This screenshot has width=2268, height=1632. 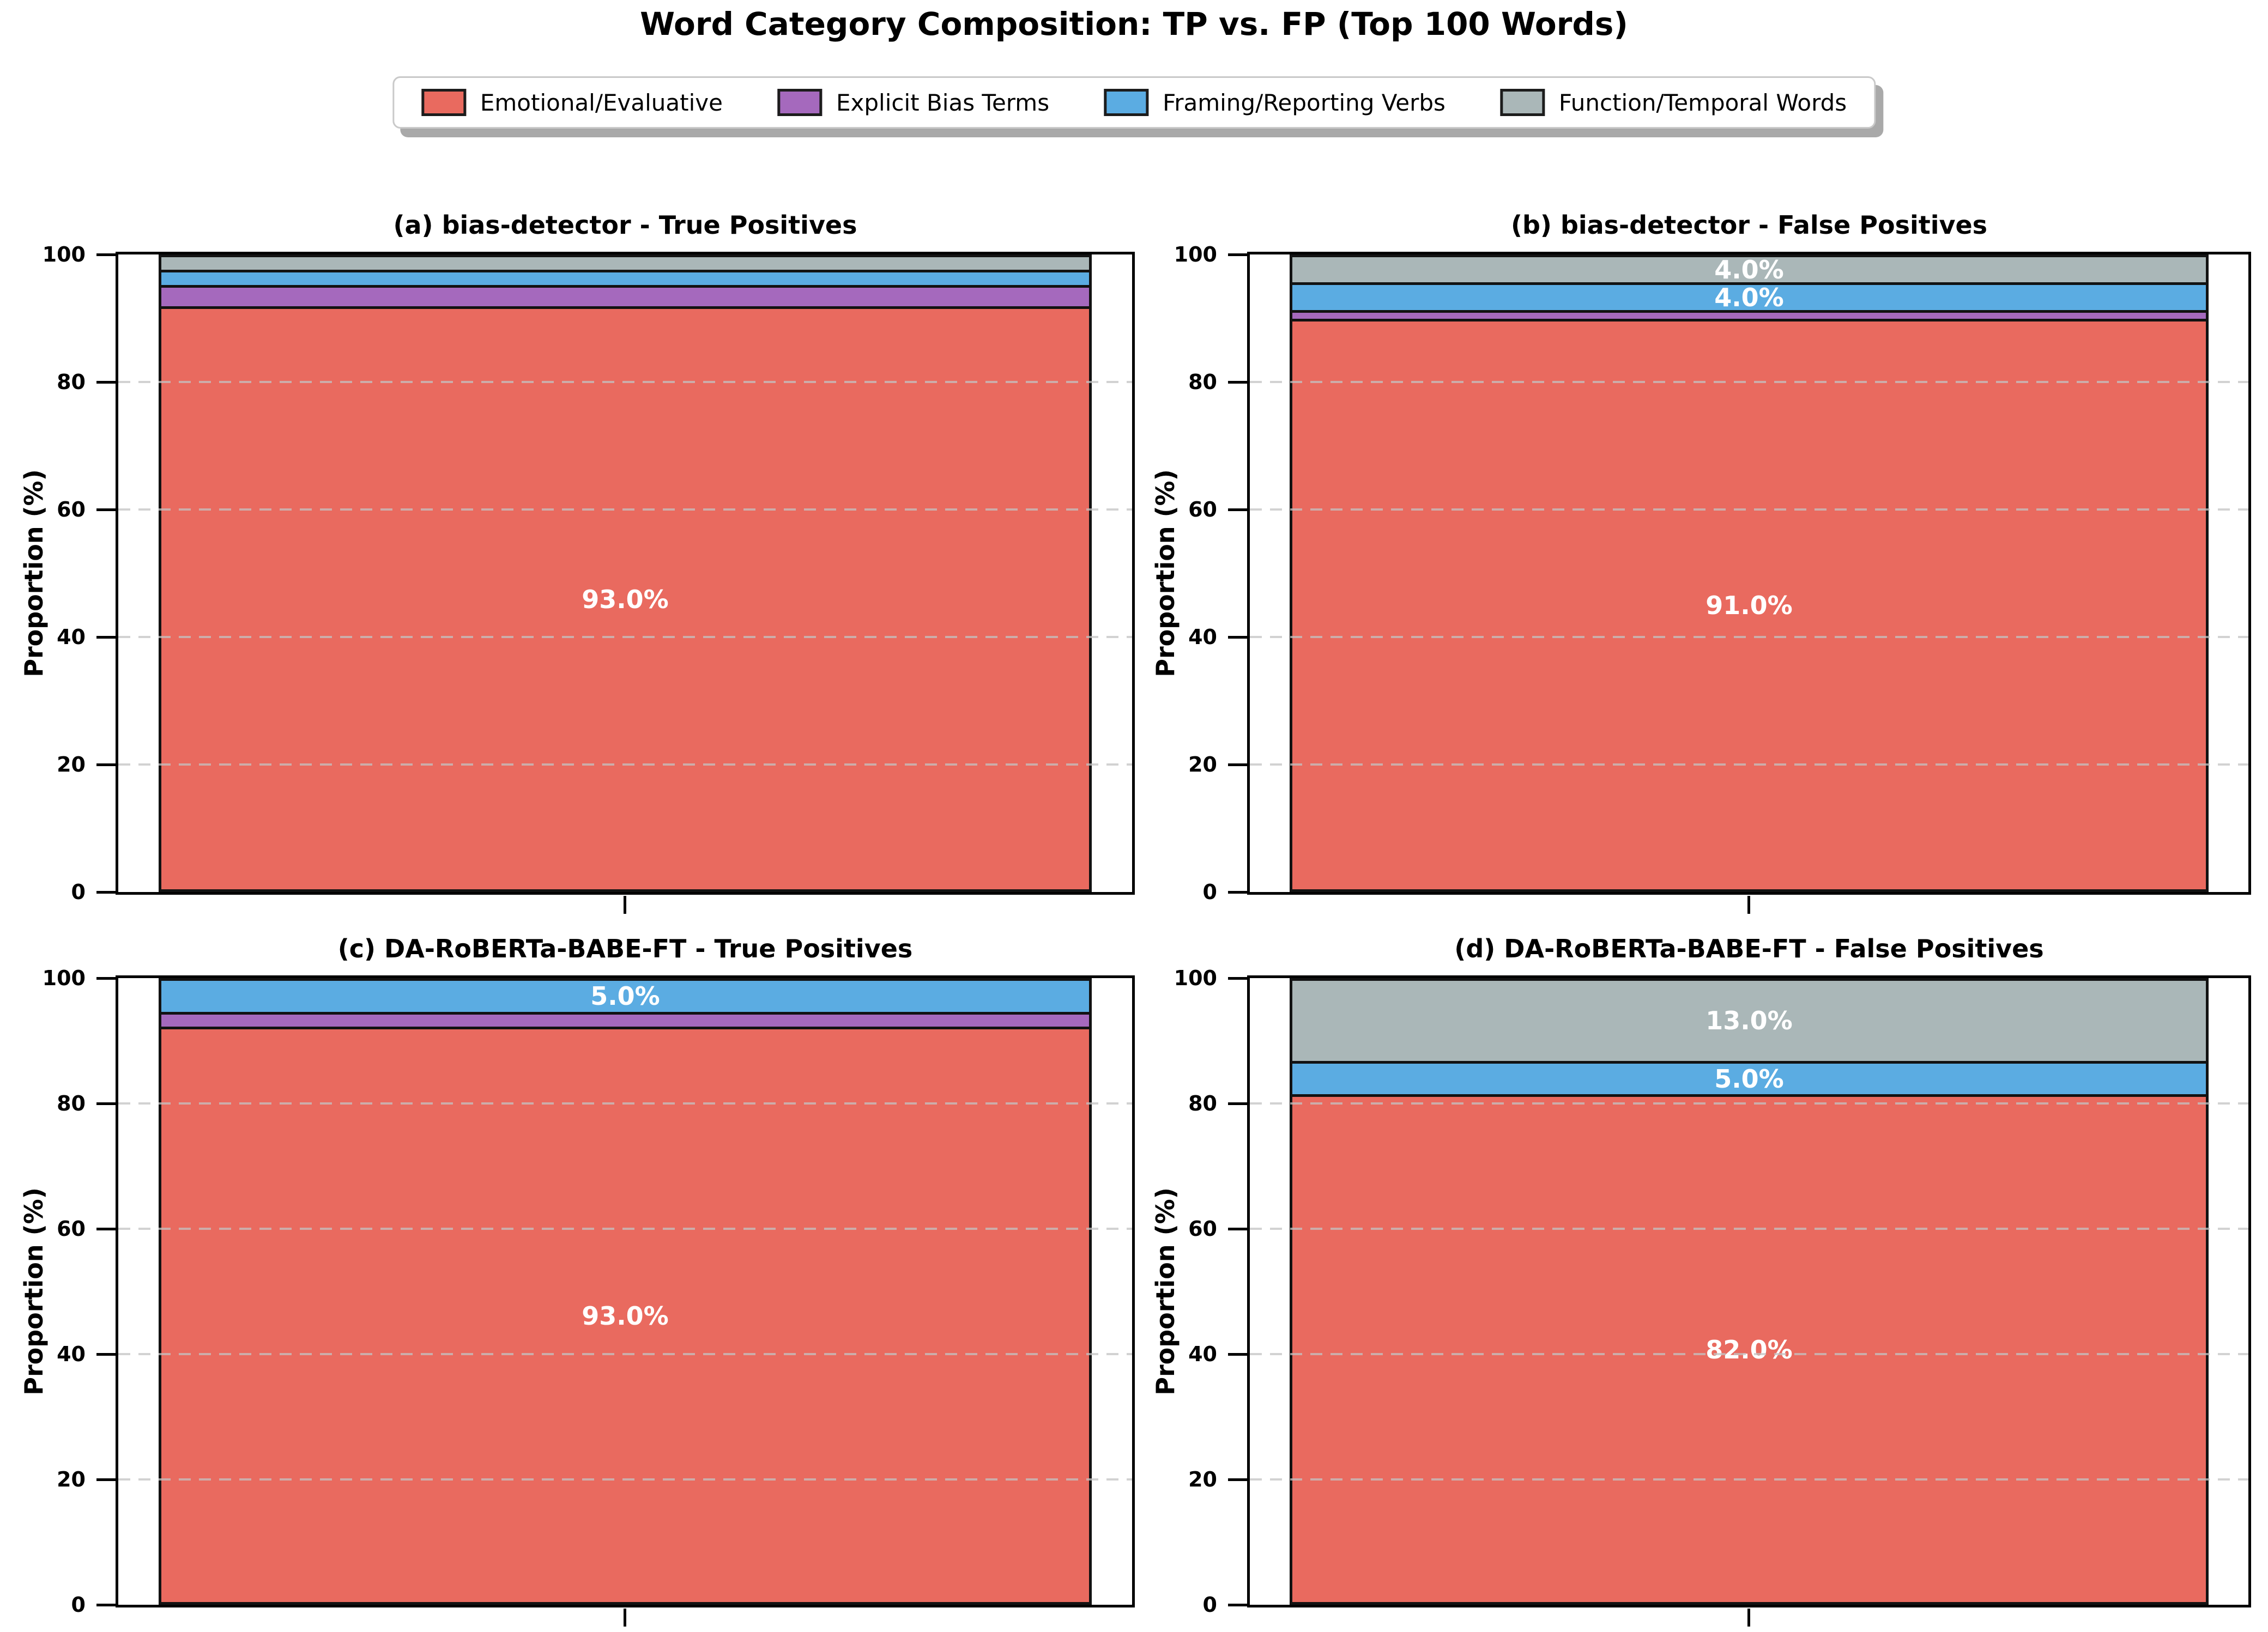 I want to click on bar-segment-function-temporal-words: 4.0%, so click(x=1749, y=269).